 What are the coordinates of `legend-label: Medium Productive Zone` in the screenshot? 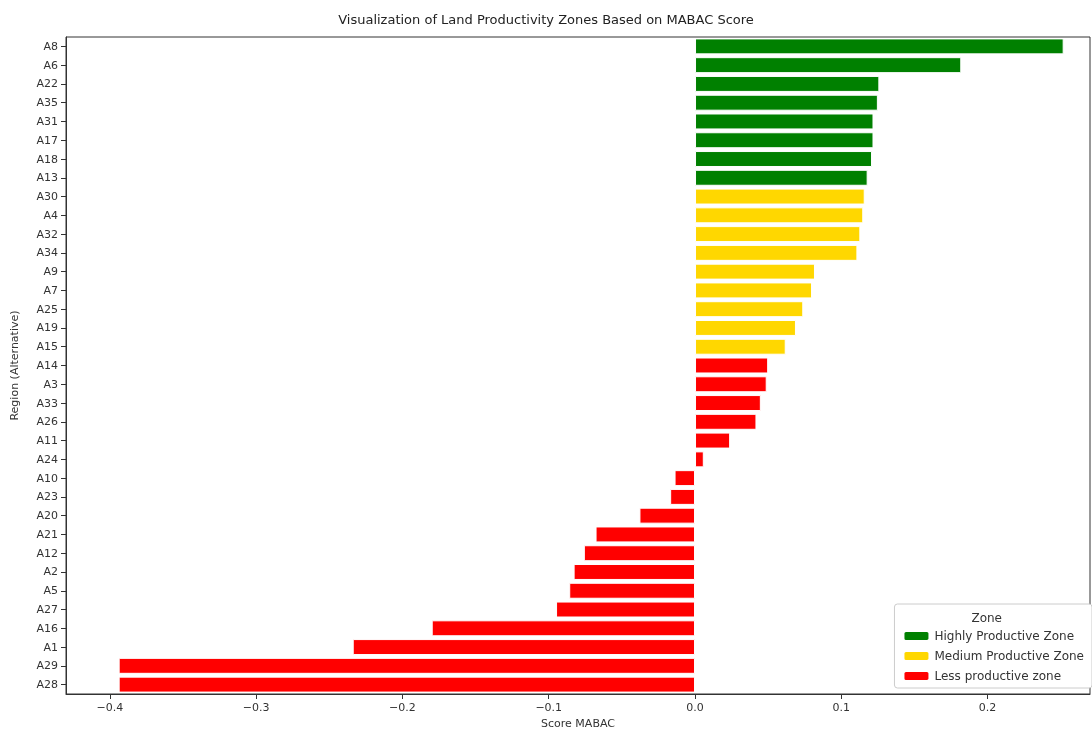 It's located at (1009, 656).